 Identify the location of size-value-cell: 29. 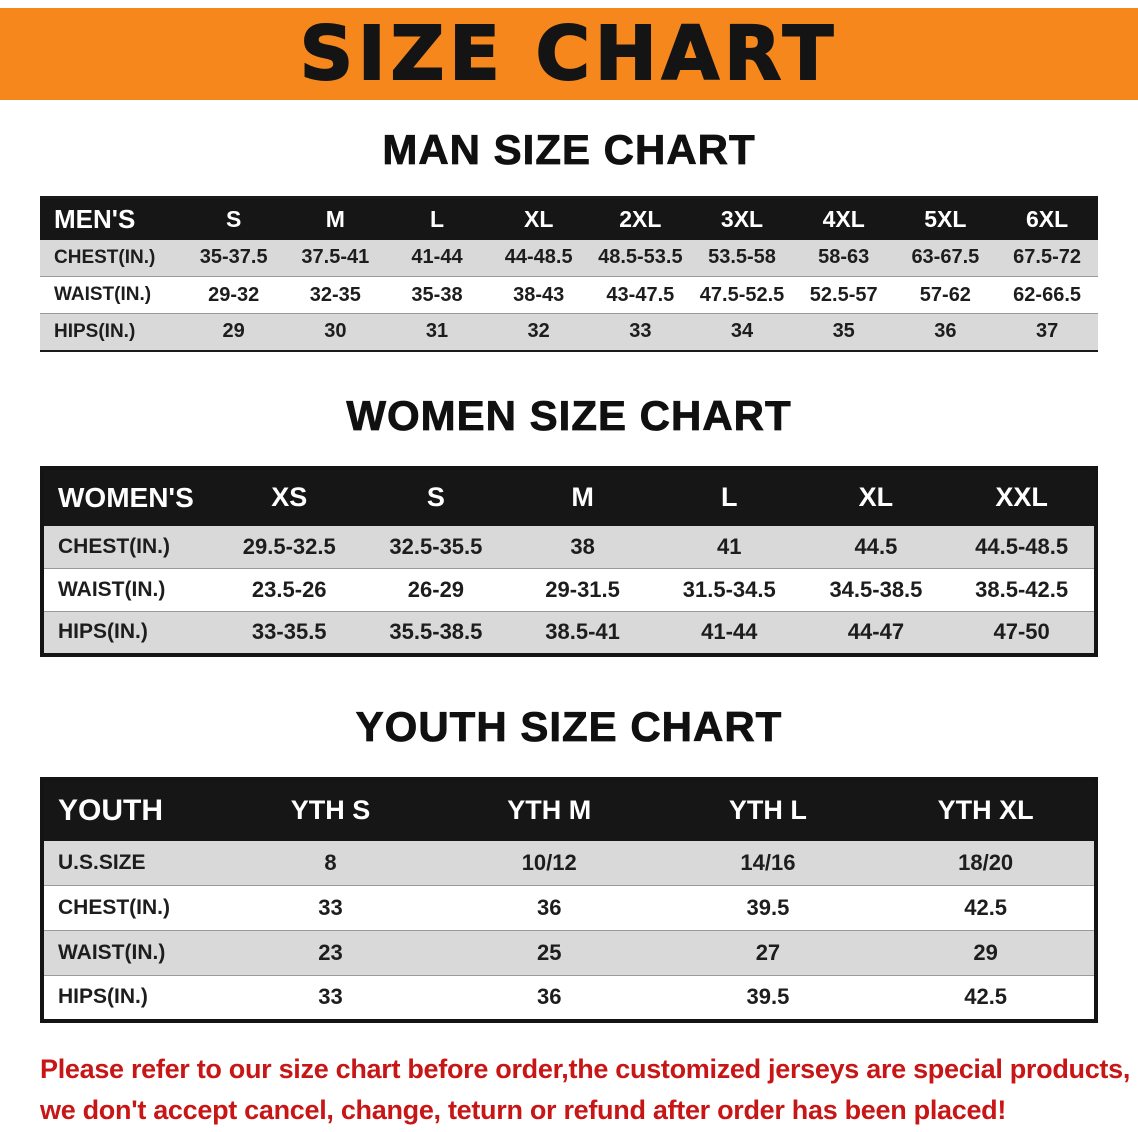
(233, 331).